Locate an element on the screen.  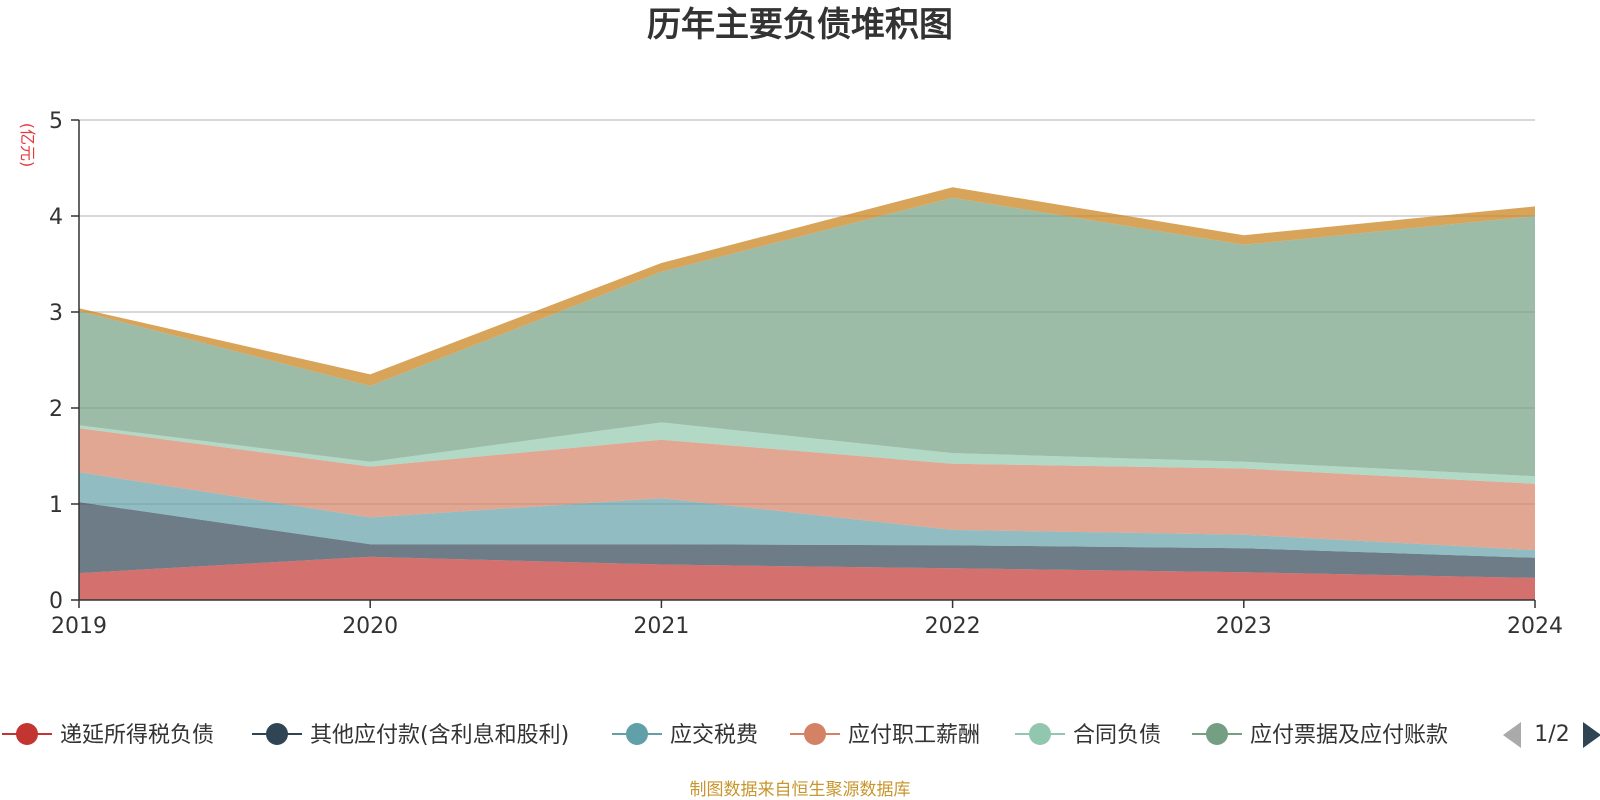
legend-item-1: 其他应付款(含利息和股利) is located at coordinates (410, 735).